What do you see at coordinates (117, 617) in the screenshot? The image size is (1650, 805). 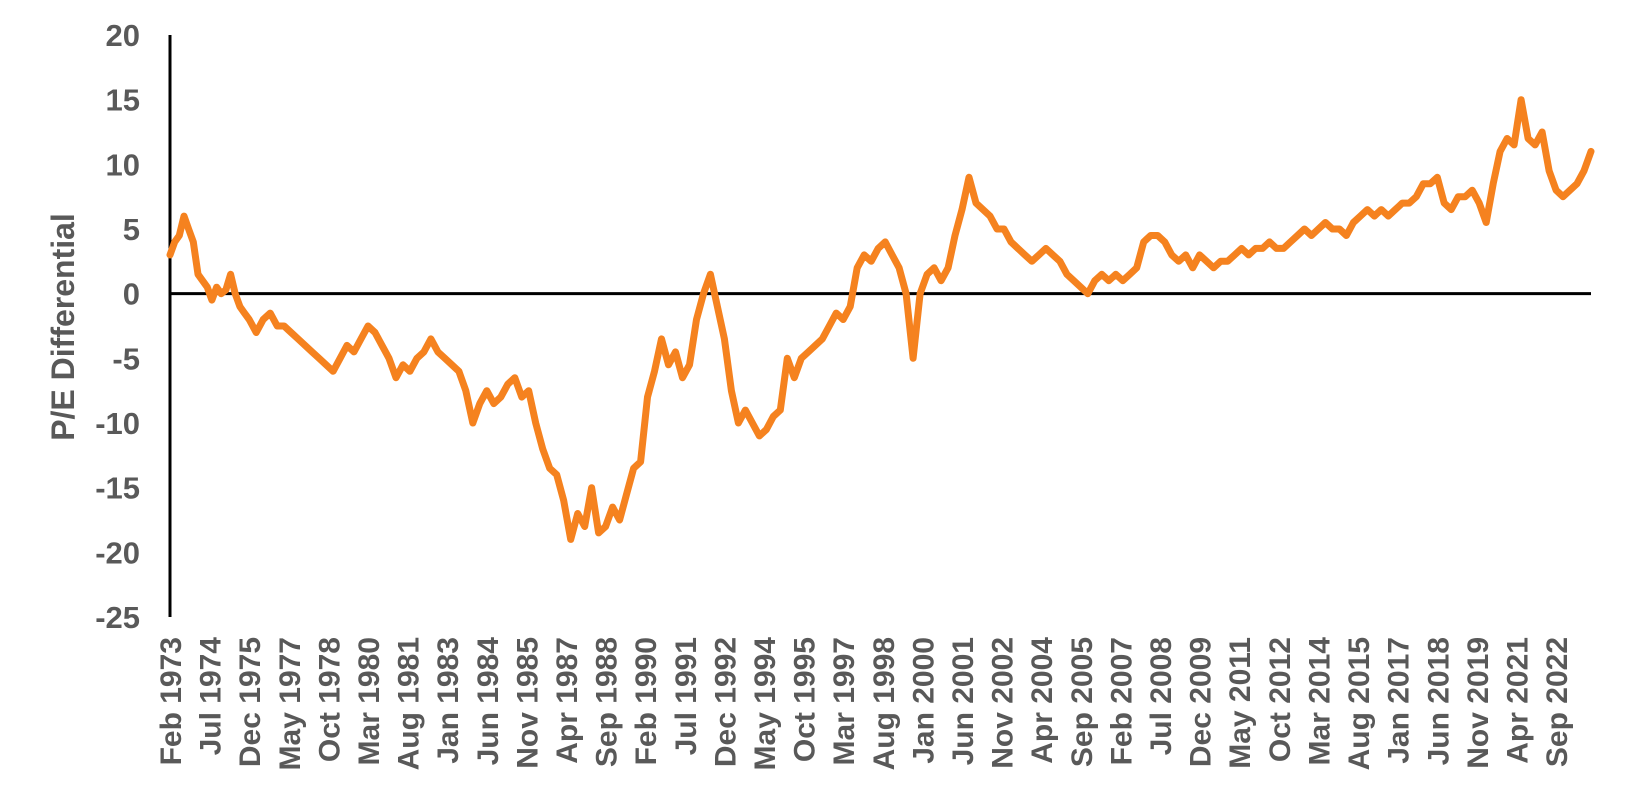 I see `y-tick-label: -25` at bounding box center [117, 617].